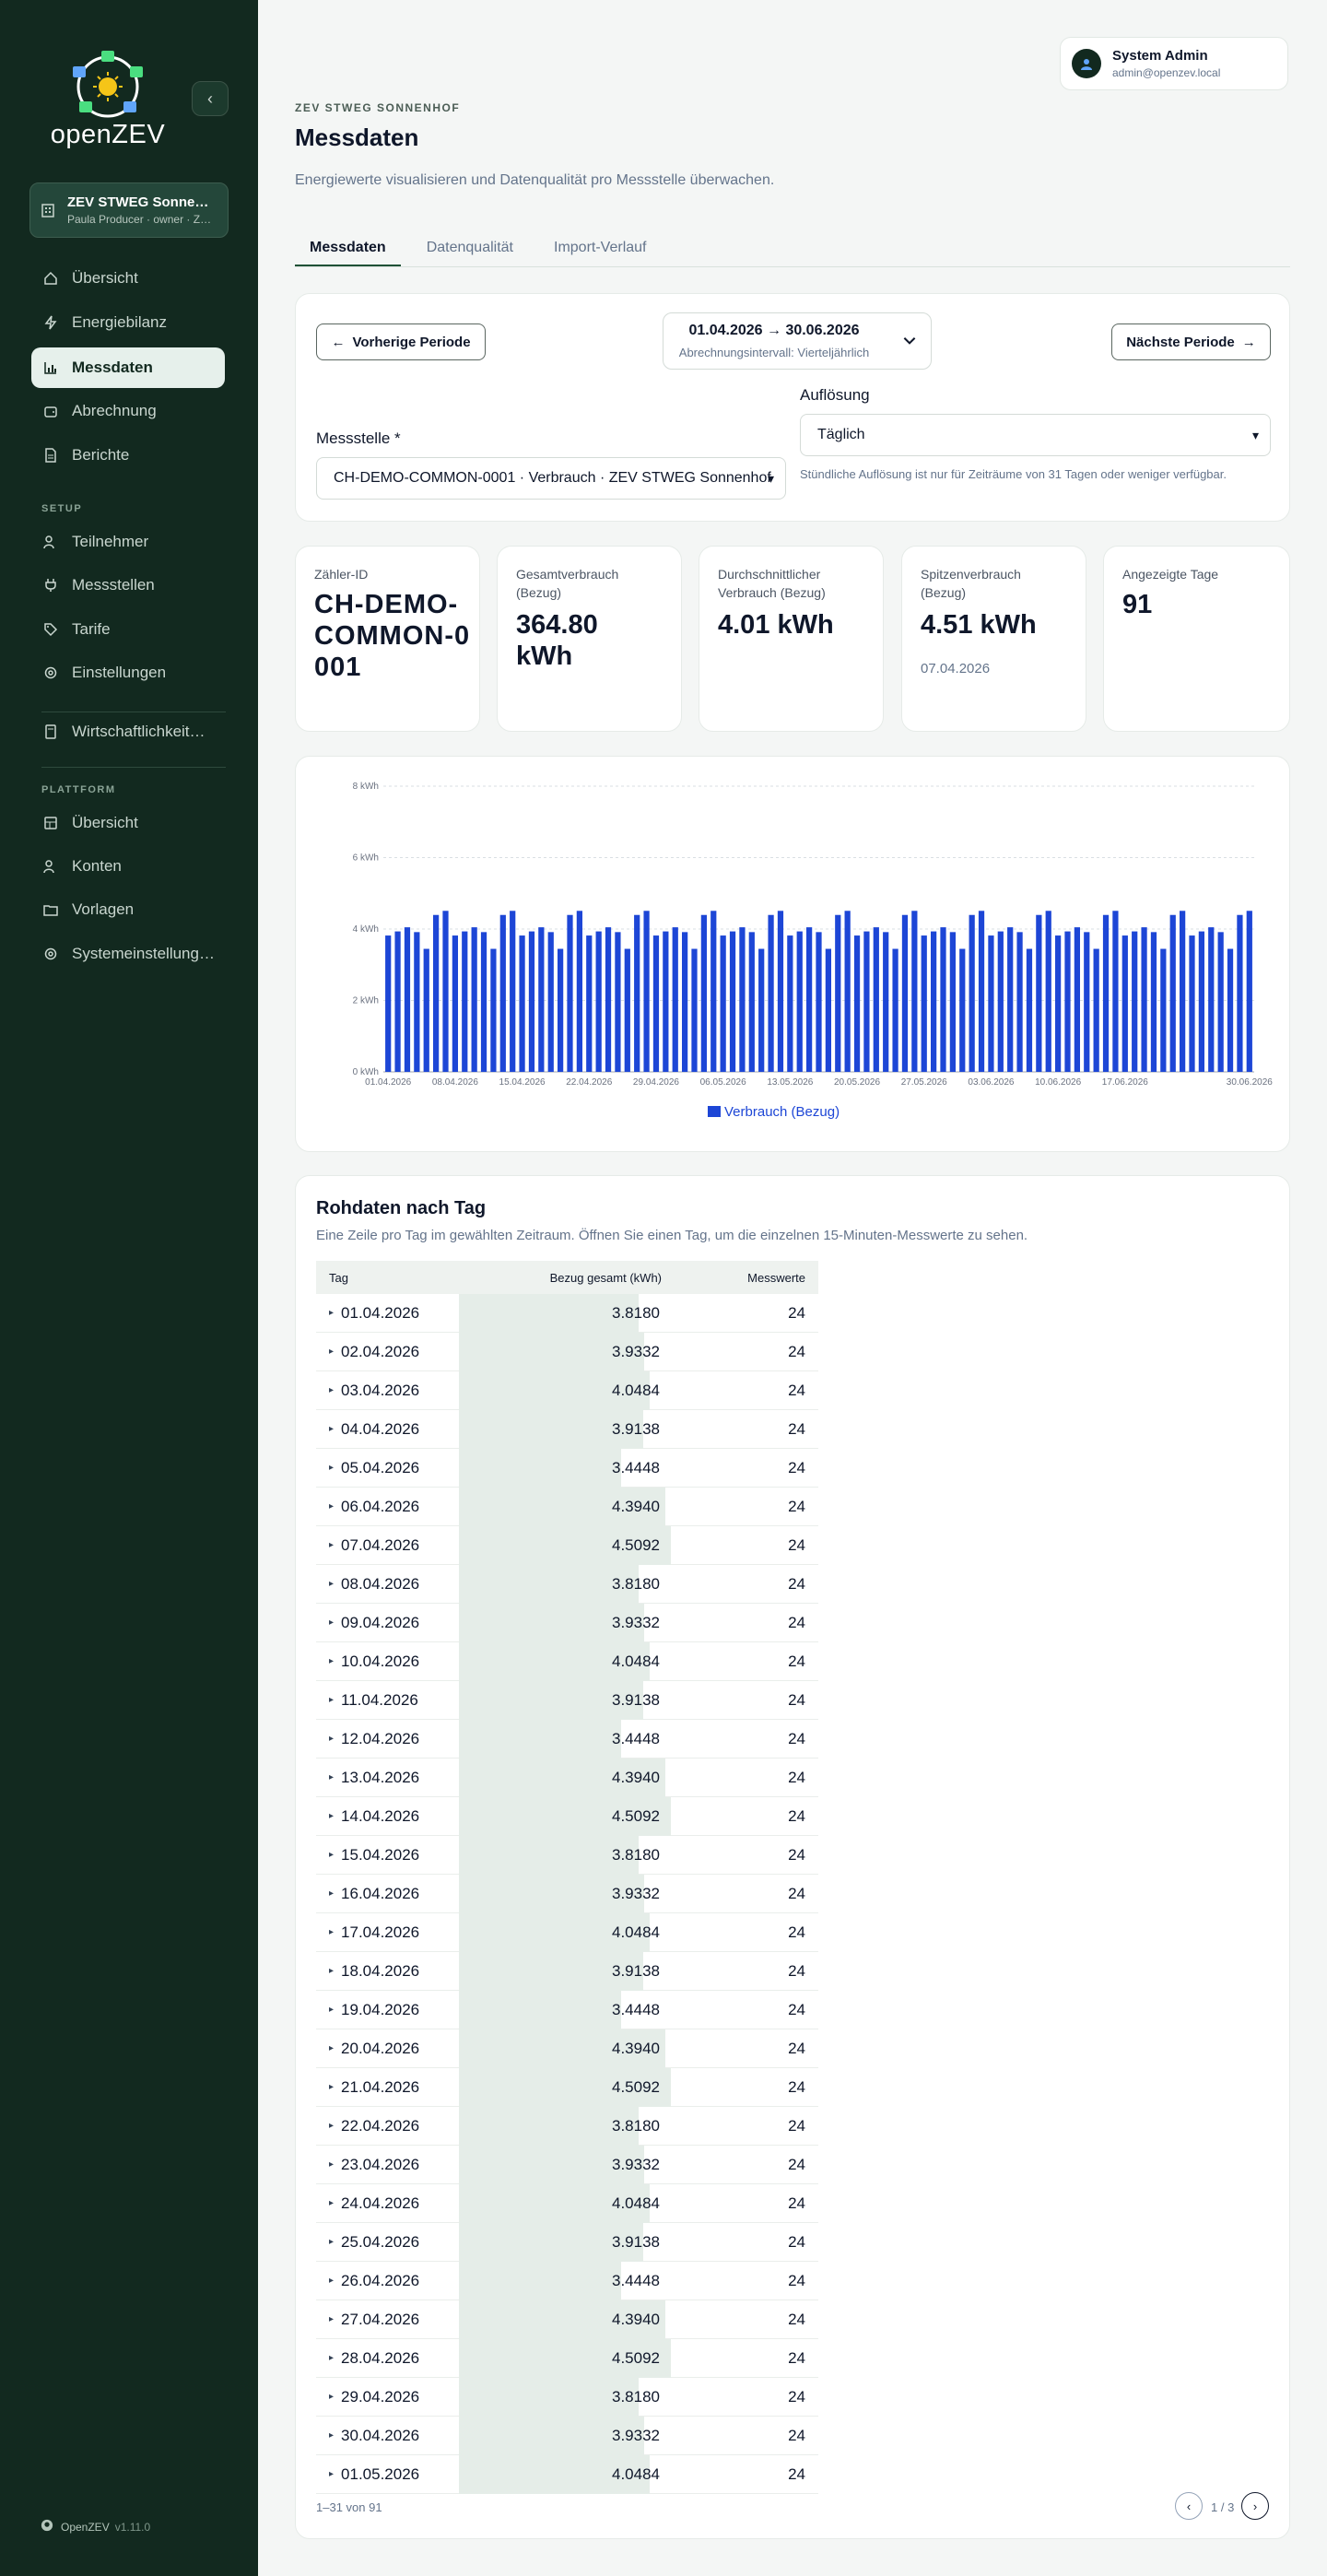 Image resolution: width=1327 pixels, height=2576 pixels. What do you see at coordinates (348, 249) in the screenshot?
I see `tab-messdaten: Messdaten` at bounding box center [348, 249].